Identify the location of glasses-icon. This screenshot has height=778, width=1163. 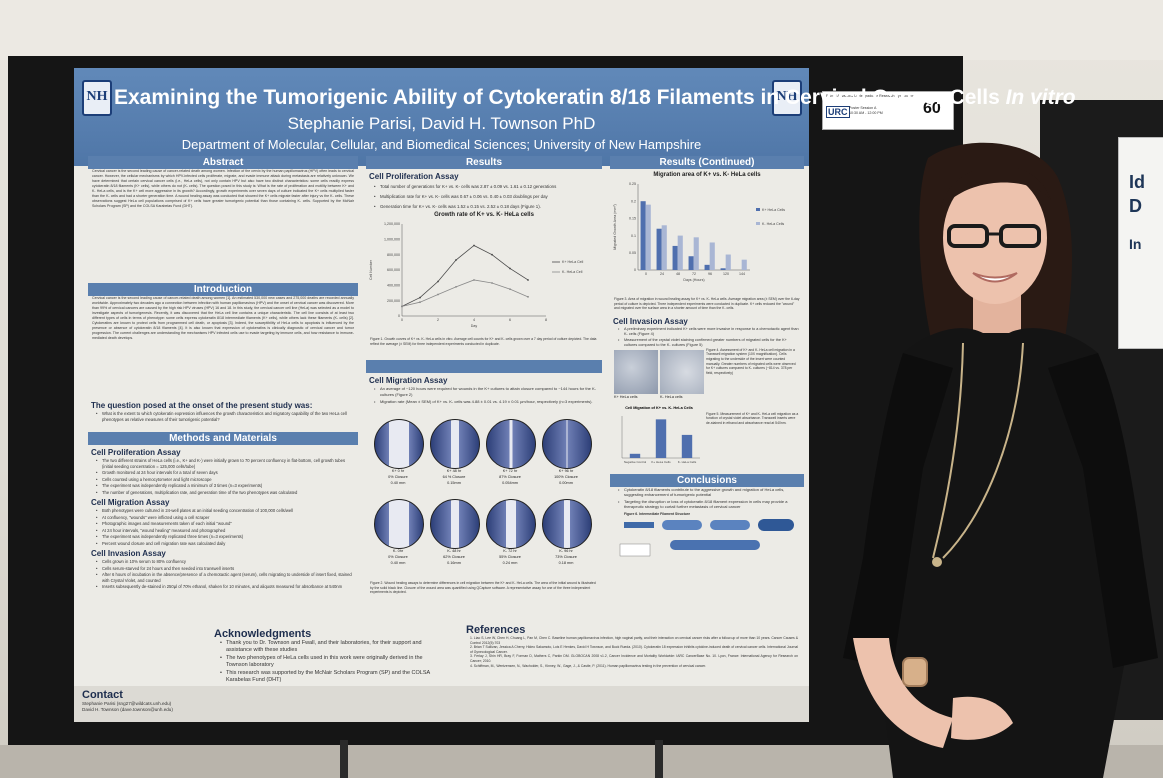
(968, 236).